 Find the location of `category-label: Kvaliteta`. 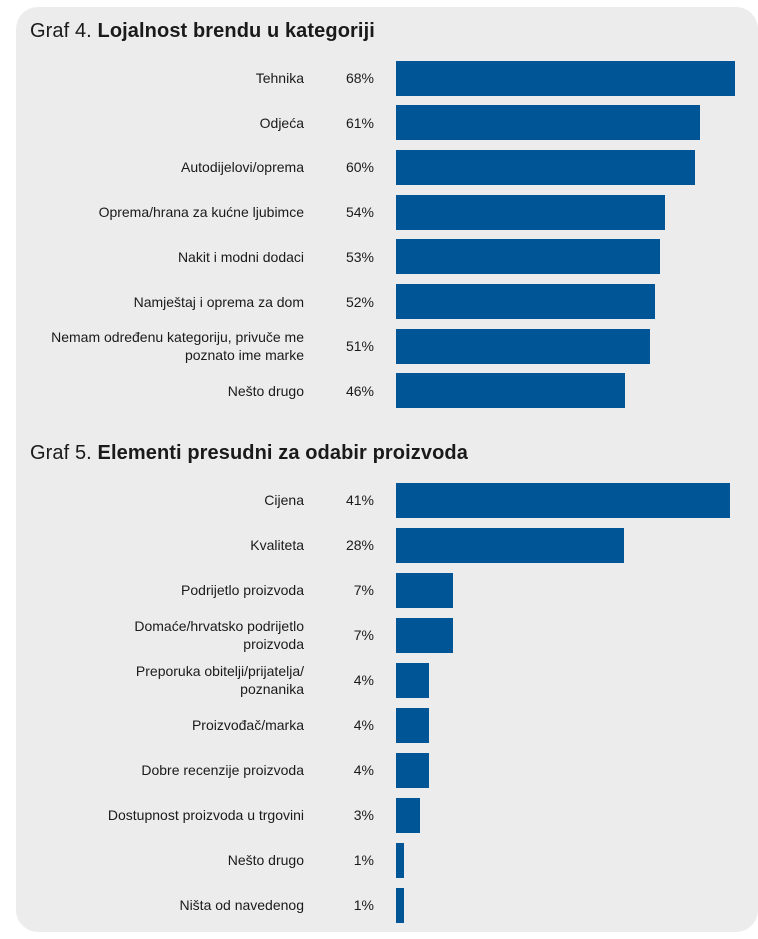

category-label: Kvaliteta is located at coordinates (277, 545).